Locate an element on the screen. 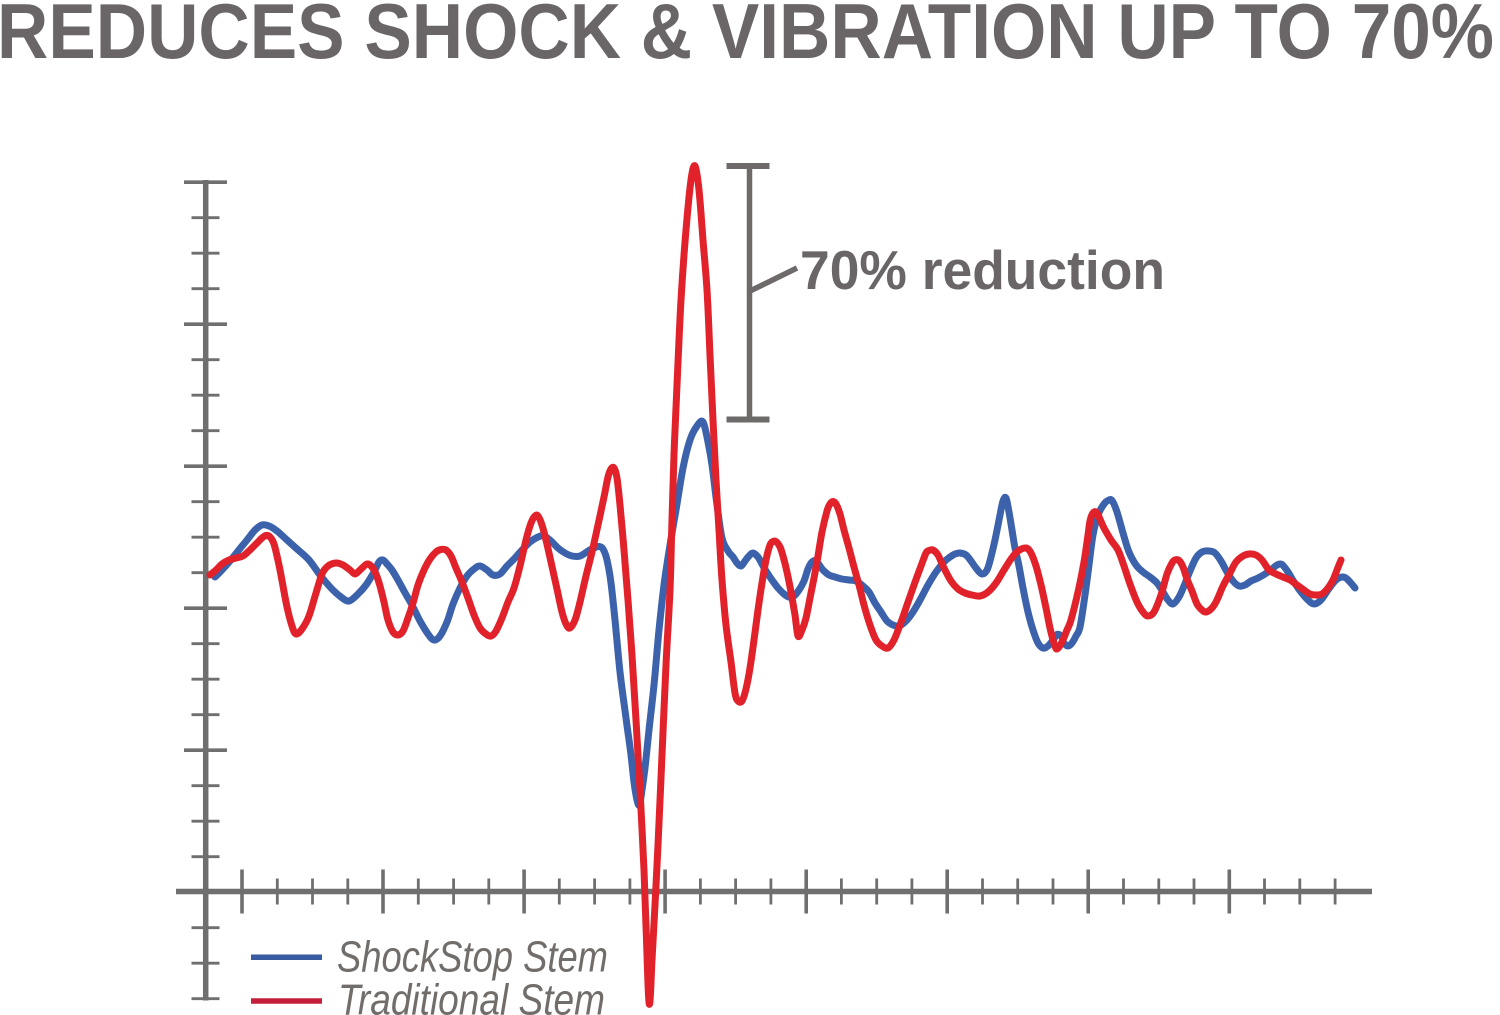 The width and height of the screenshot is (1500, 1015). svg-text: 70% reduction is located at coordinates (982, 270).